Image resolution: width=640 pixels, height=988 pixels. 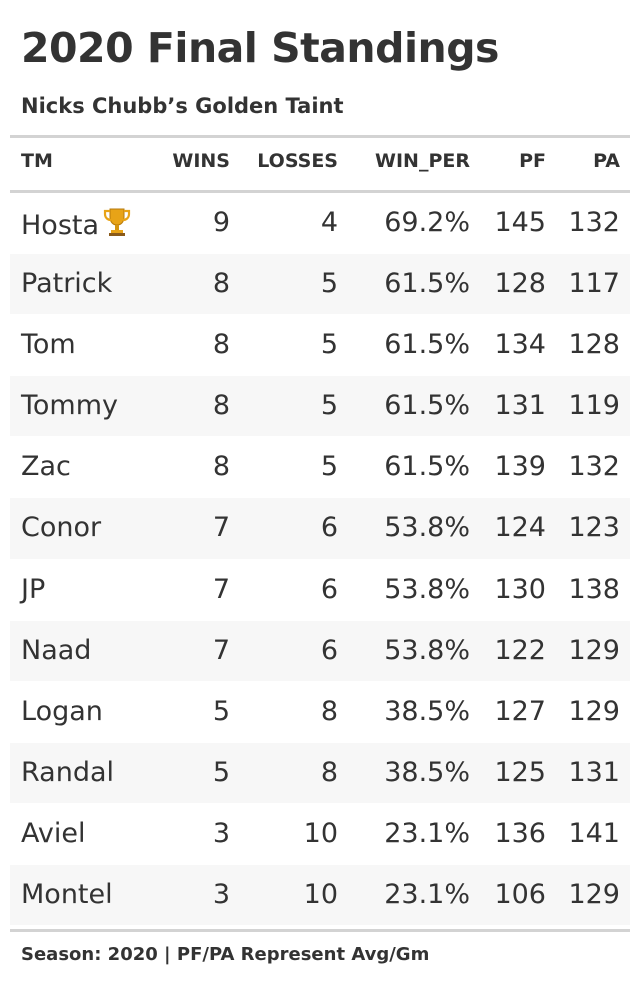 What do you see at coordinates (201, 161) in the screenshot?
I see `column-header-wins: WINS` at bounding box center [201, 161].